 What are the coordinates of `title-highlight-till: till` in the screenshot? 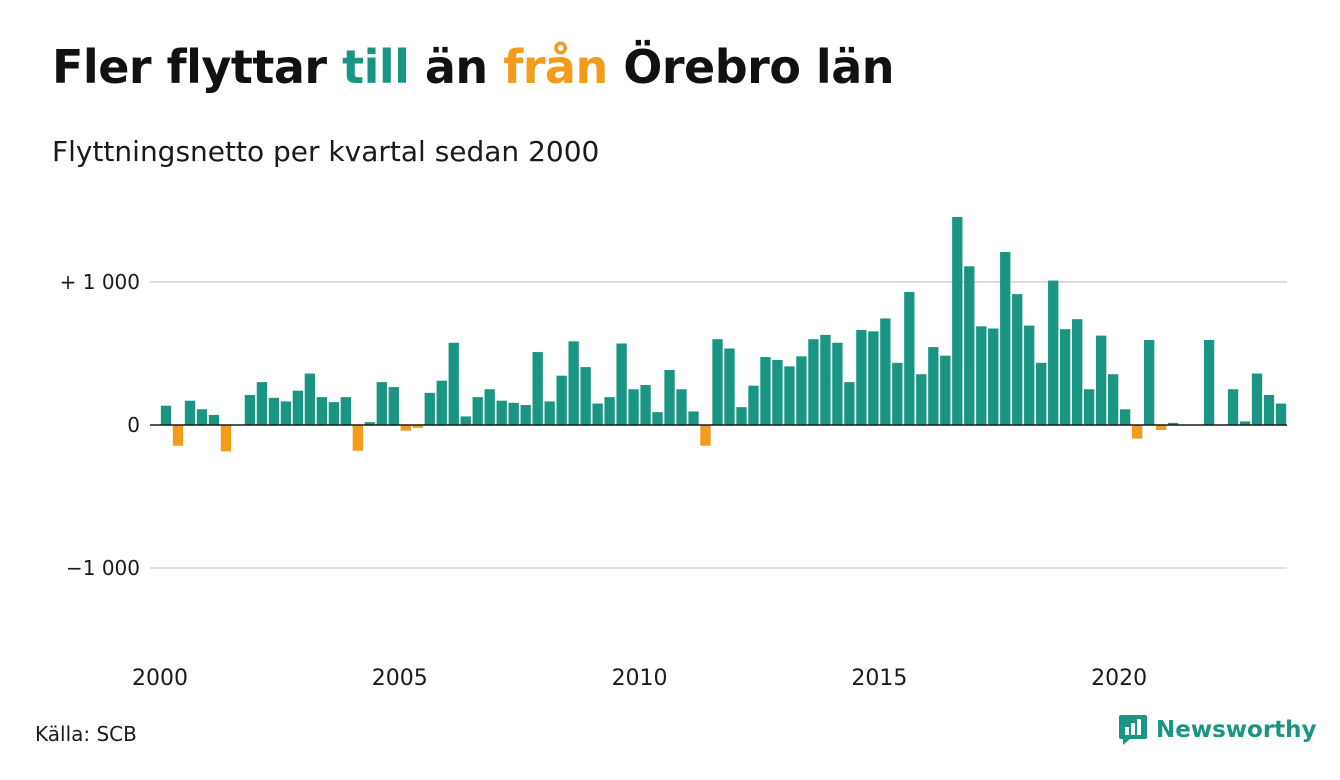 It's located at (376, 67).